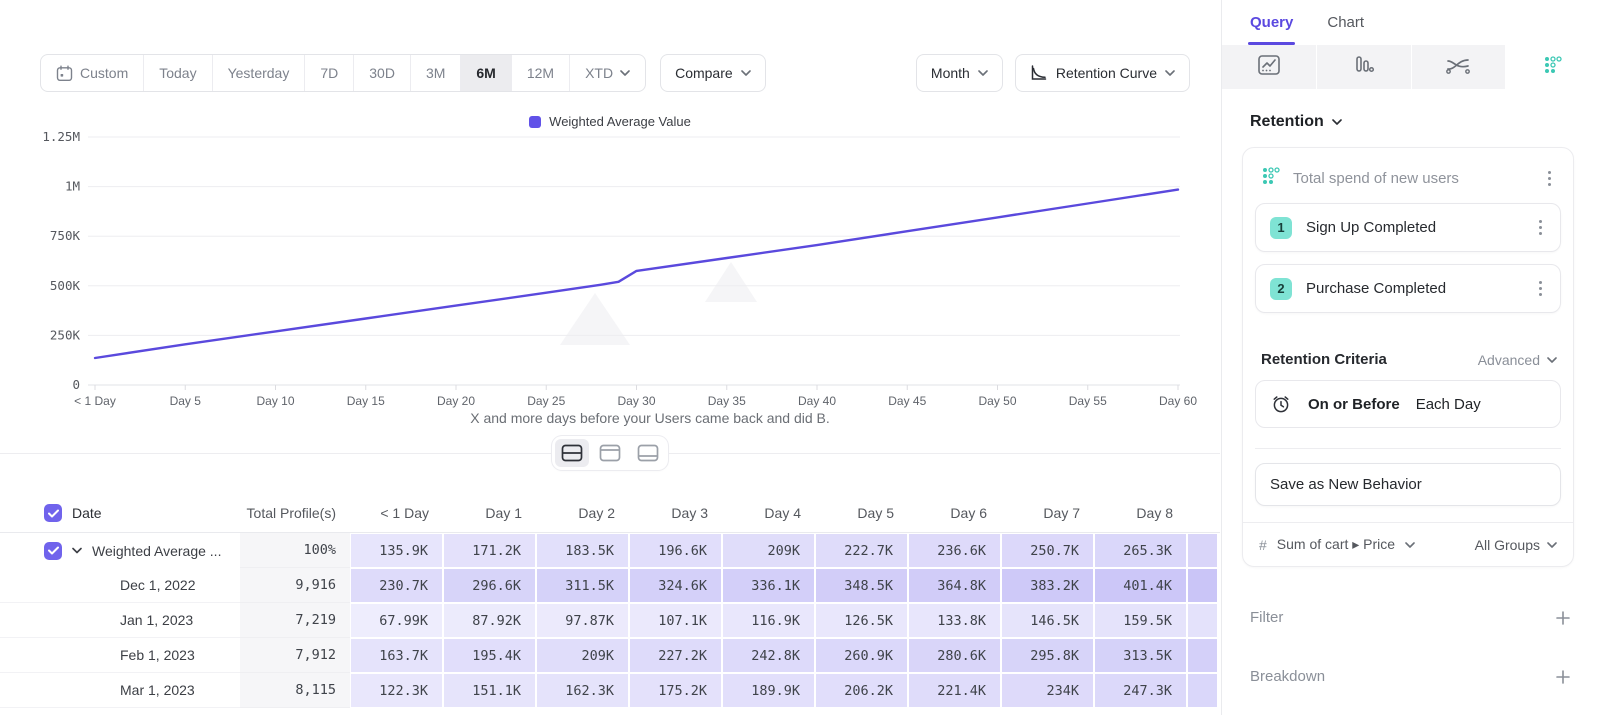 This screenshot has height=715, width=1600. Describe the element at coordinates (396, 550) in the screenshot. I see `retention-value-cell: 135.9K` at that location.